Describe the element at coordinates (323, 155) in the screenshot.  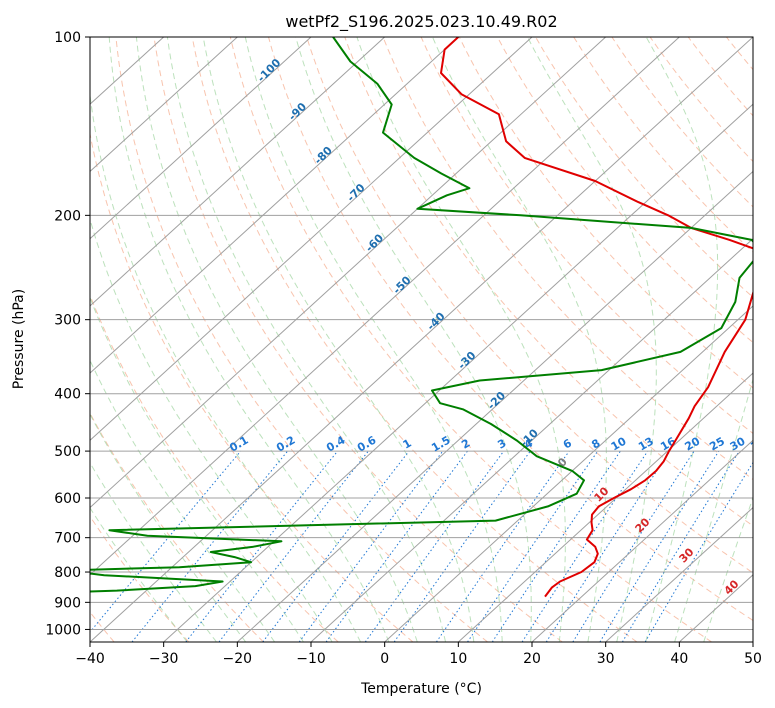
I see `dry-adiabat-label: -80` at that location.